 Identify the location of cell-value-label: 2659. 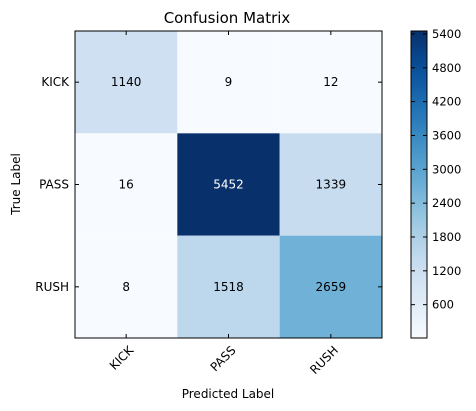
(331, 287).